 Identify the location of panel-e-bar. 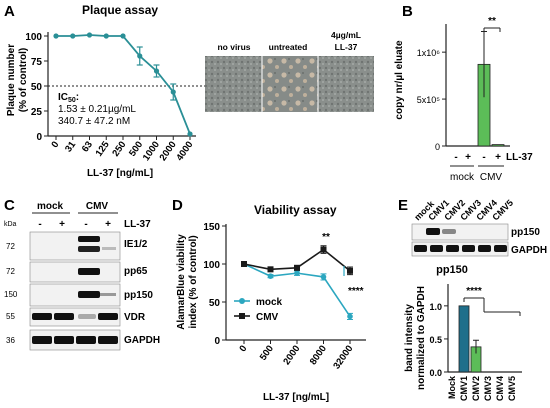
(464, 339).